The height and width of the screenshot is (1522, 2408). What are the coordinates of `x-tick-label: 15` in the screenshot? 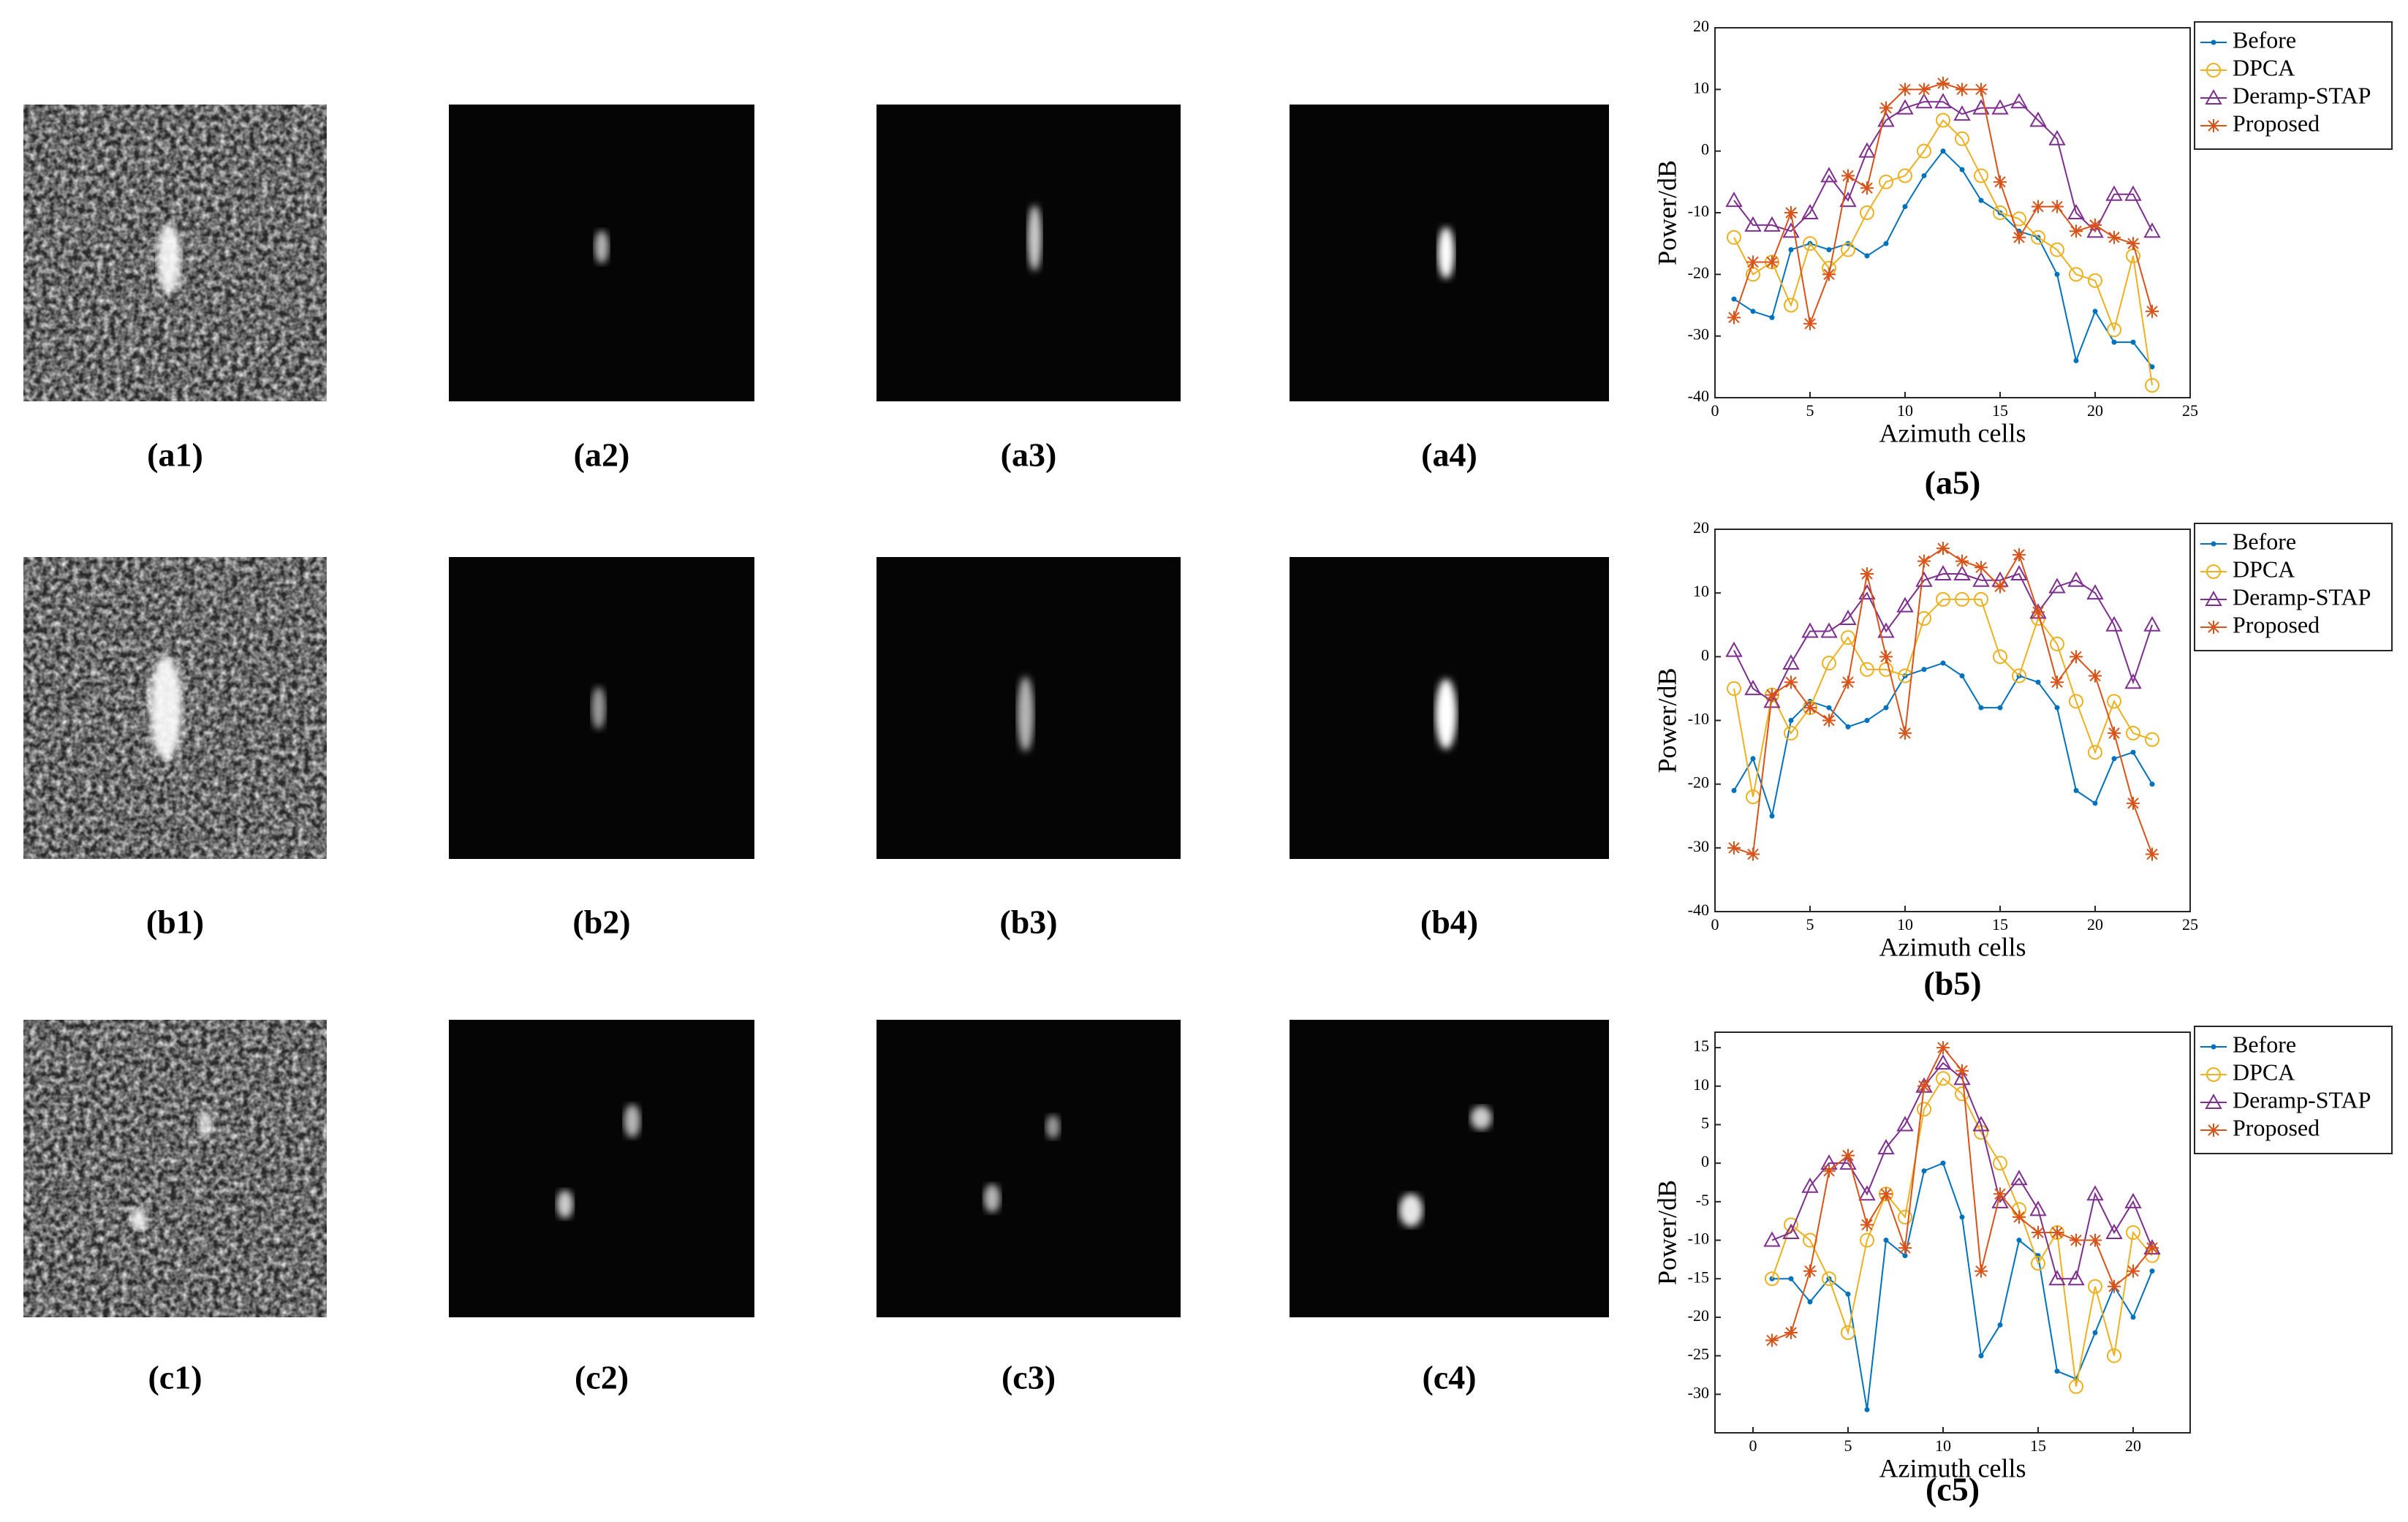 It's located at (2038, 1445).